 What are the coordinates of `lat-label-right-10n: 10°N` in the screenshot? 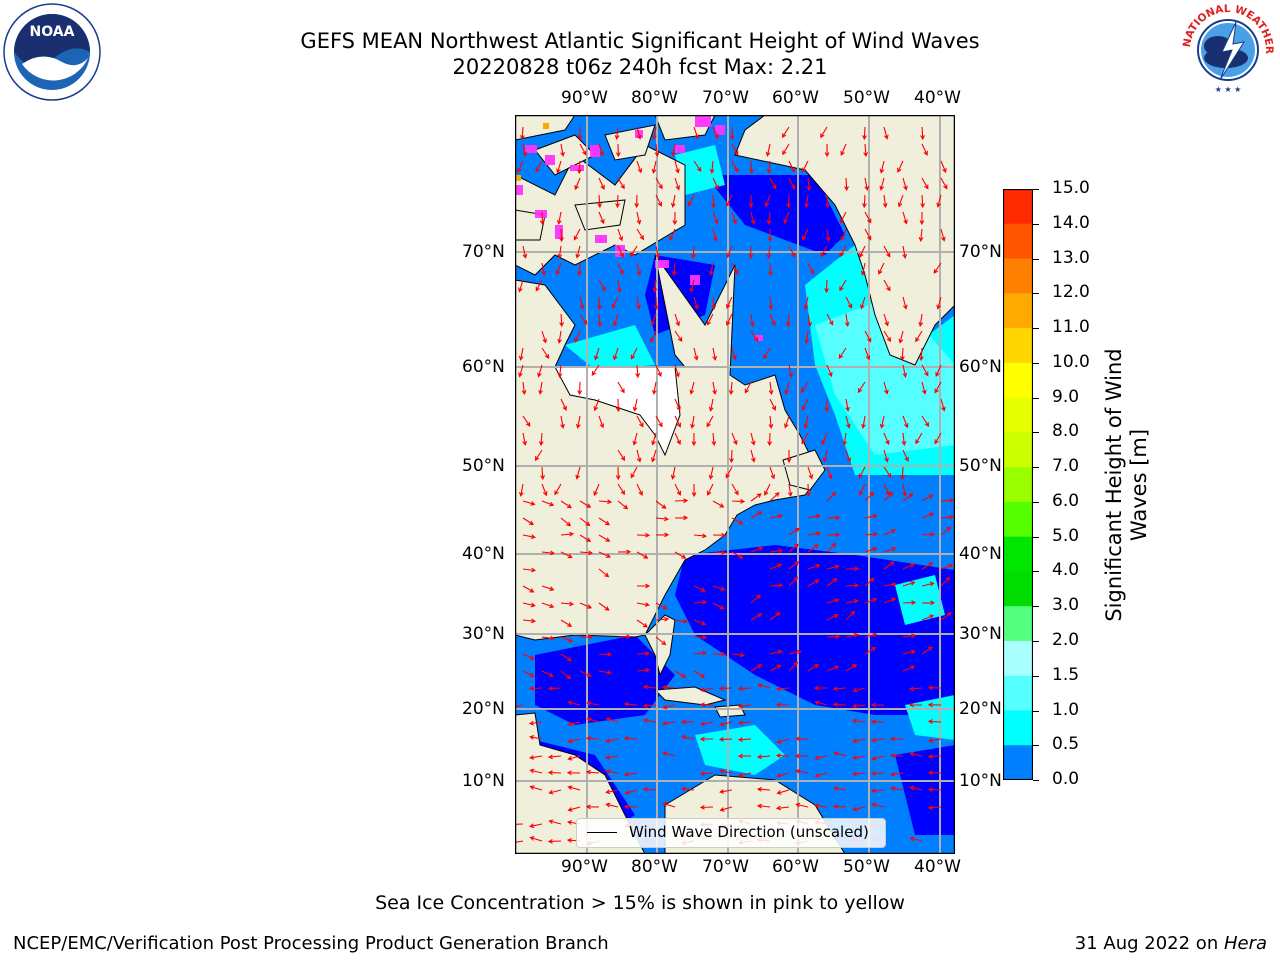 It's located at (980, 781).